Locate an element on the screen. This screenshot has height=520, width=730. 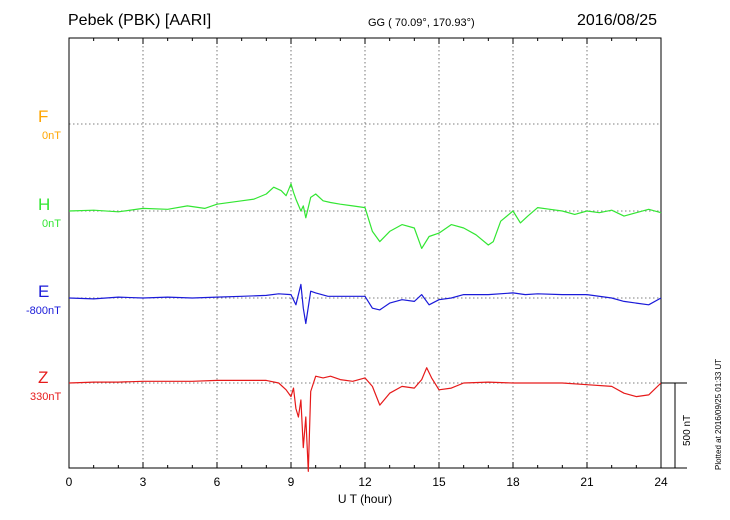
series-baseline-e: -800nT is located at coordinates (43, 311).